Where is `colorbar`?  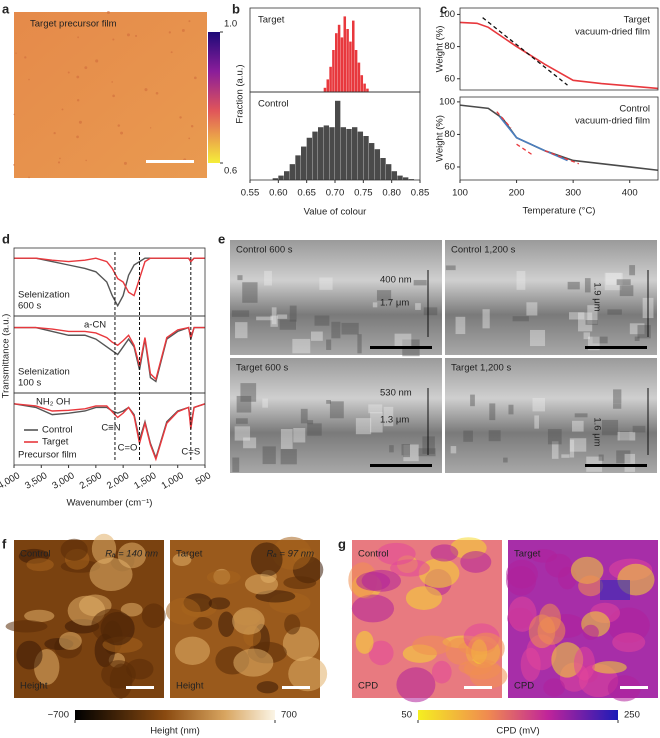 colorbar is located at coordinates (175, 715).